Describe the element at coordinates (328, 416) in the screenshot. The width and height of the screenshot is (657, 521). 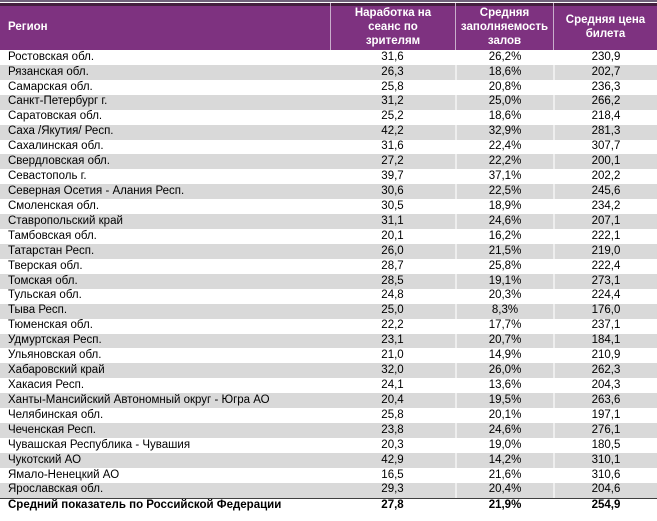
I see `table-row: Челябинская обл. 25,8 20,1% 197,1` at that location.